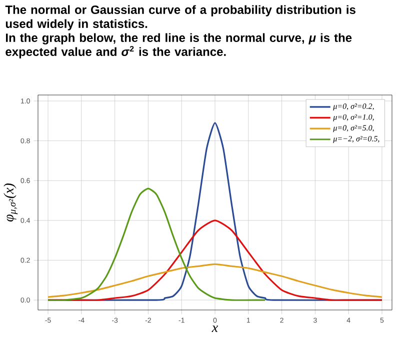  Describe the element at coordinates (353, 128) in the screenshot. I see `legend-label: μ=0, σ²=5.0,` at that location.